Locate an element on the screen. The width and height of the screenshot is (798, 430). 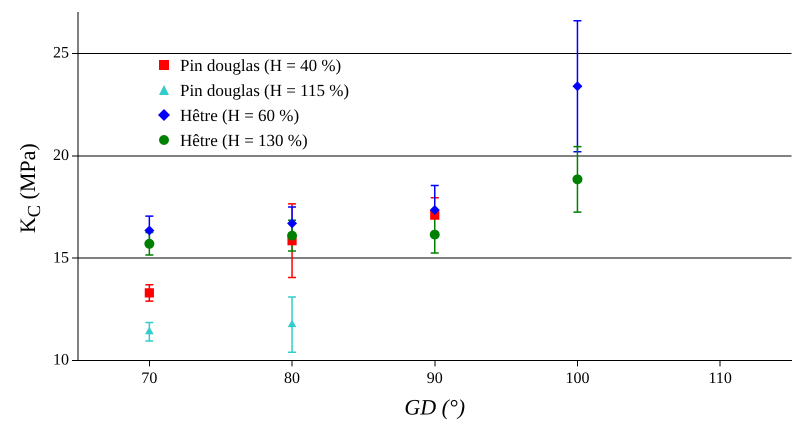
y-tick-label: 10 is located at coordinates (61, 360).